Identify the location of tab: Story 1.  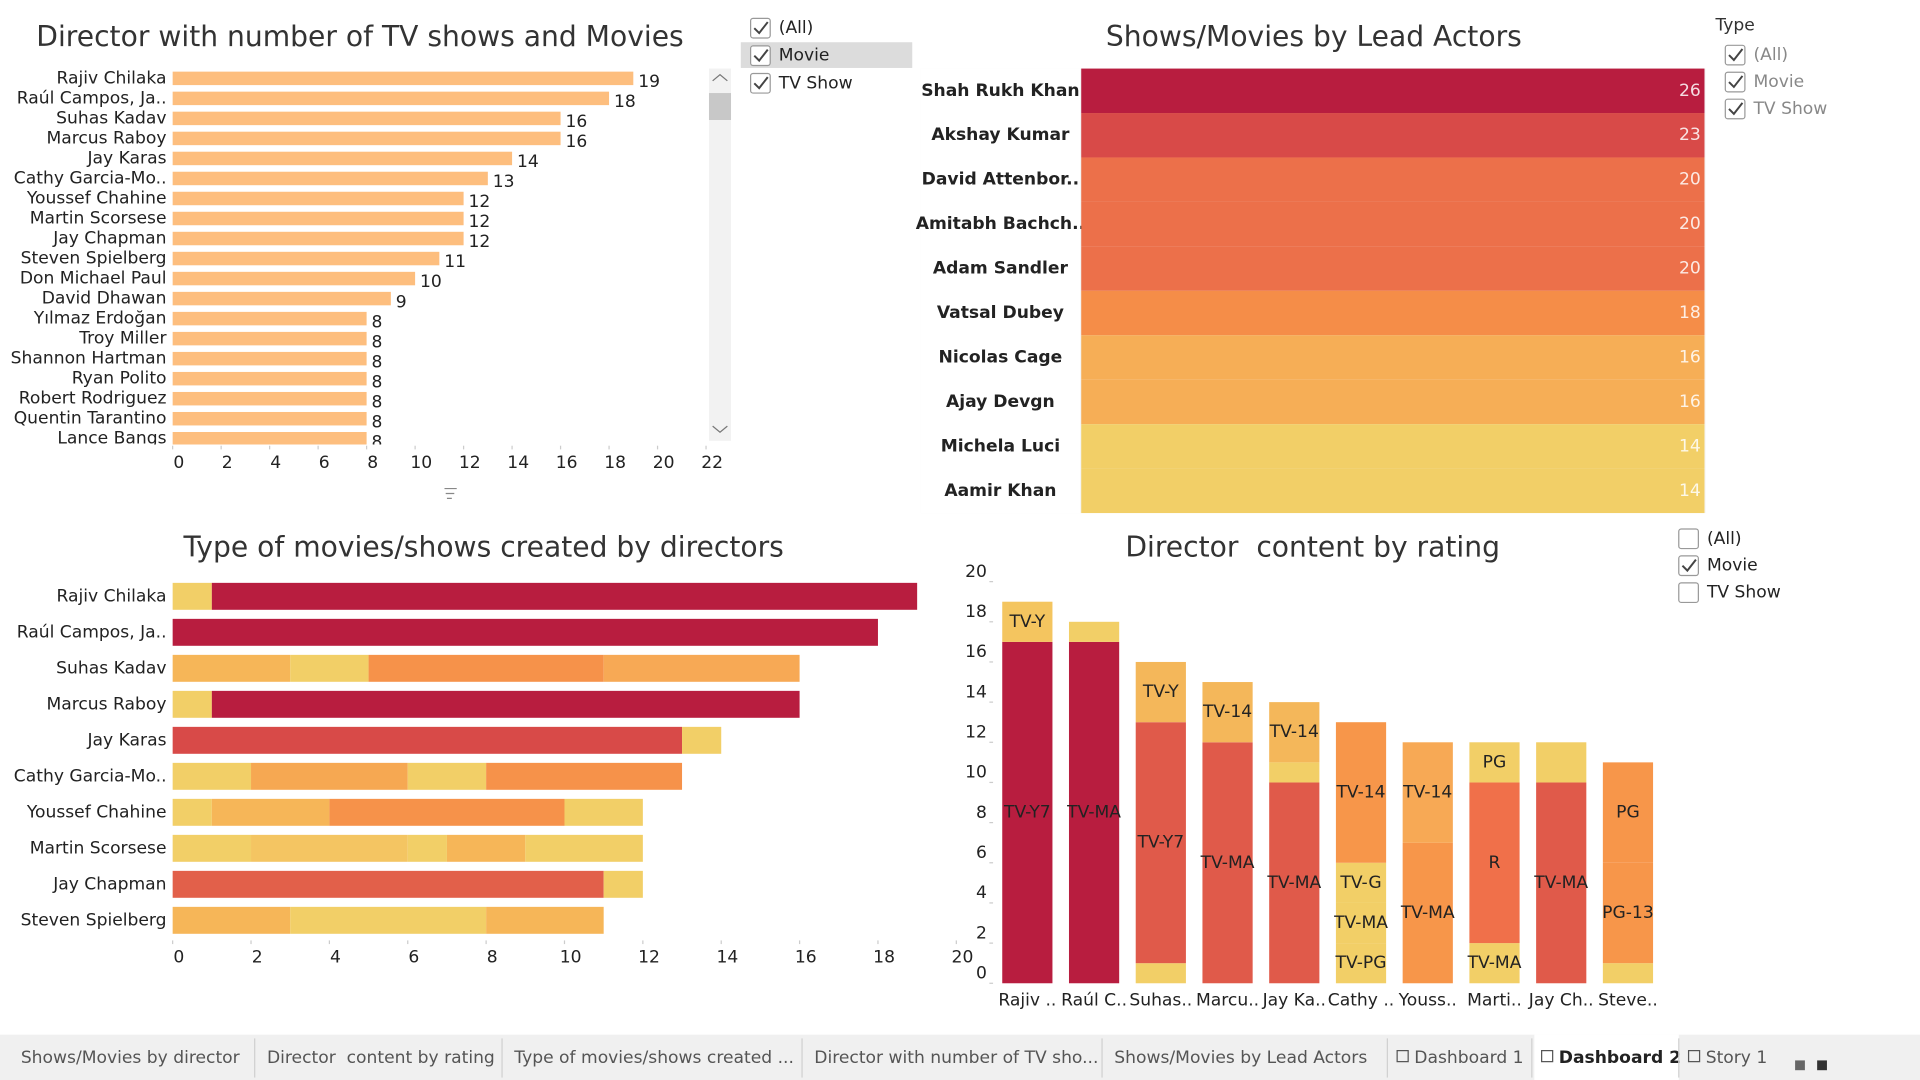
(1737, 1058).